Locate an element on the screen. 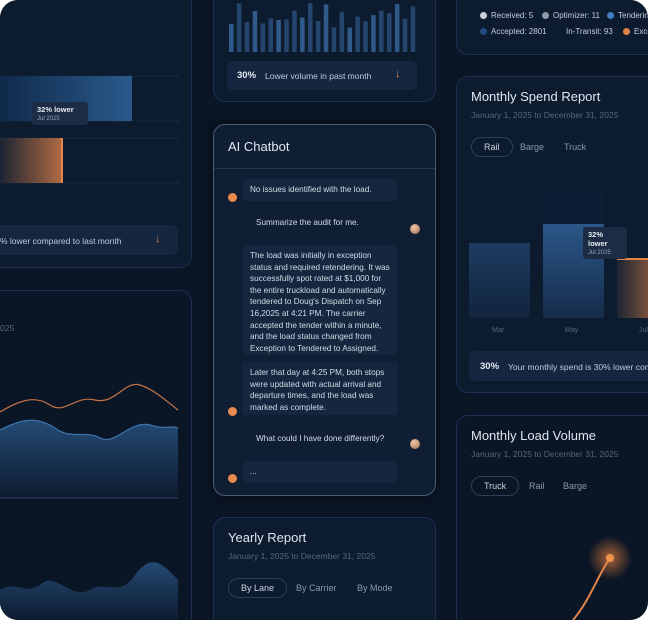 The height and width of the screenshot is (620, 648). load-volume-card is located at coordinates (552, 517).